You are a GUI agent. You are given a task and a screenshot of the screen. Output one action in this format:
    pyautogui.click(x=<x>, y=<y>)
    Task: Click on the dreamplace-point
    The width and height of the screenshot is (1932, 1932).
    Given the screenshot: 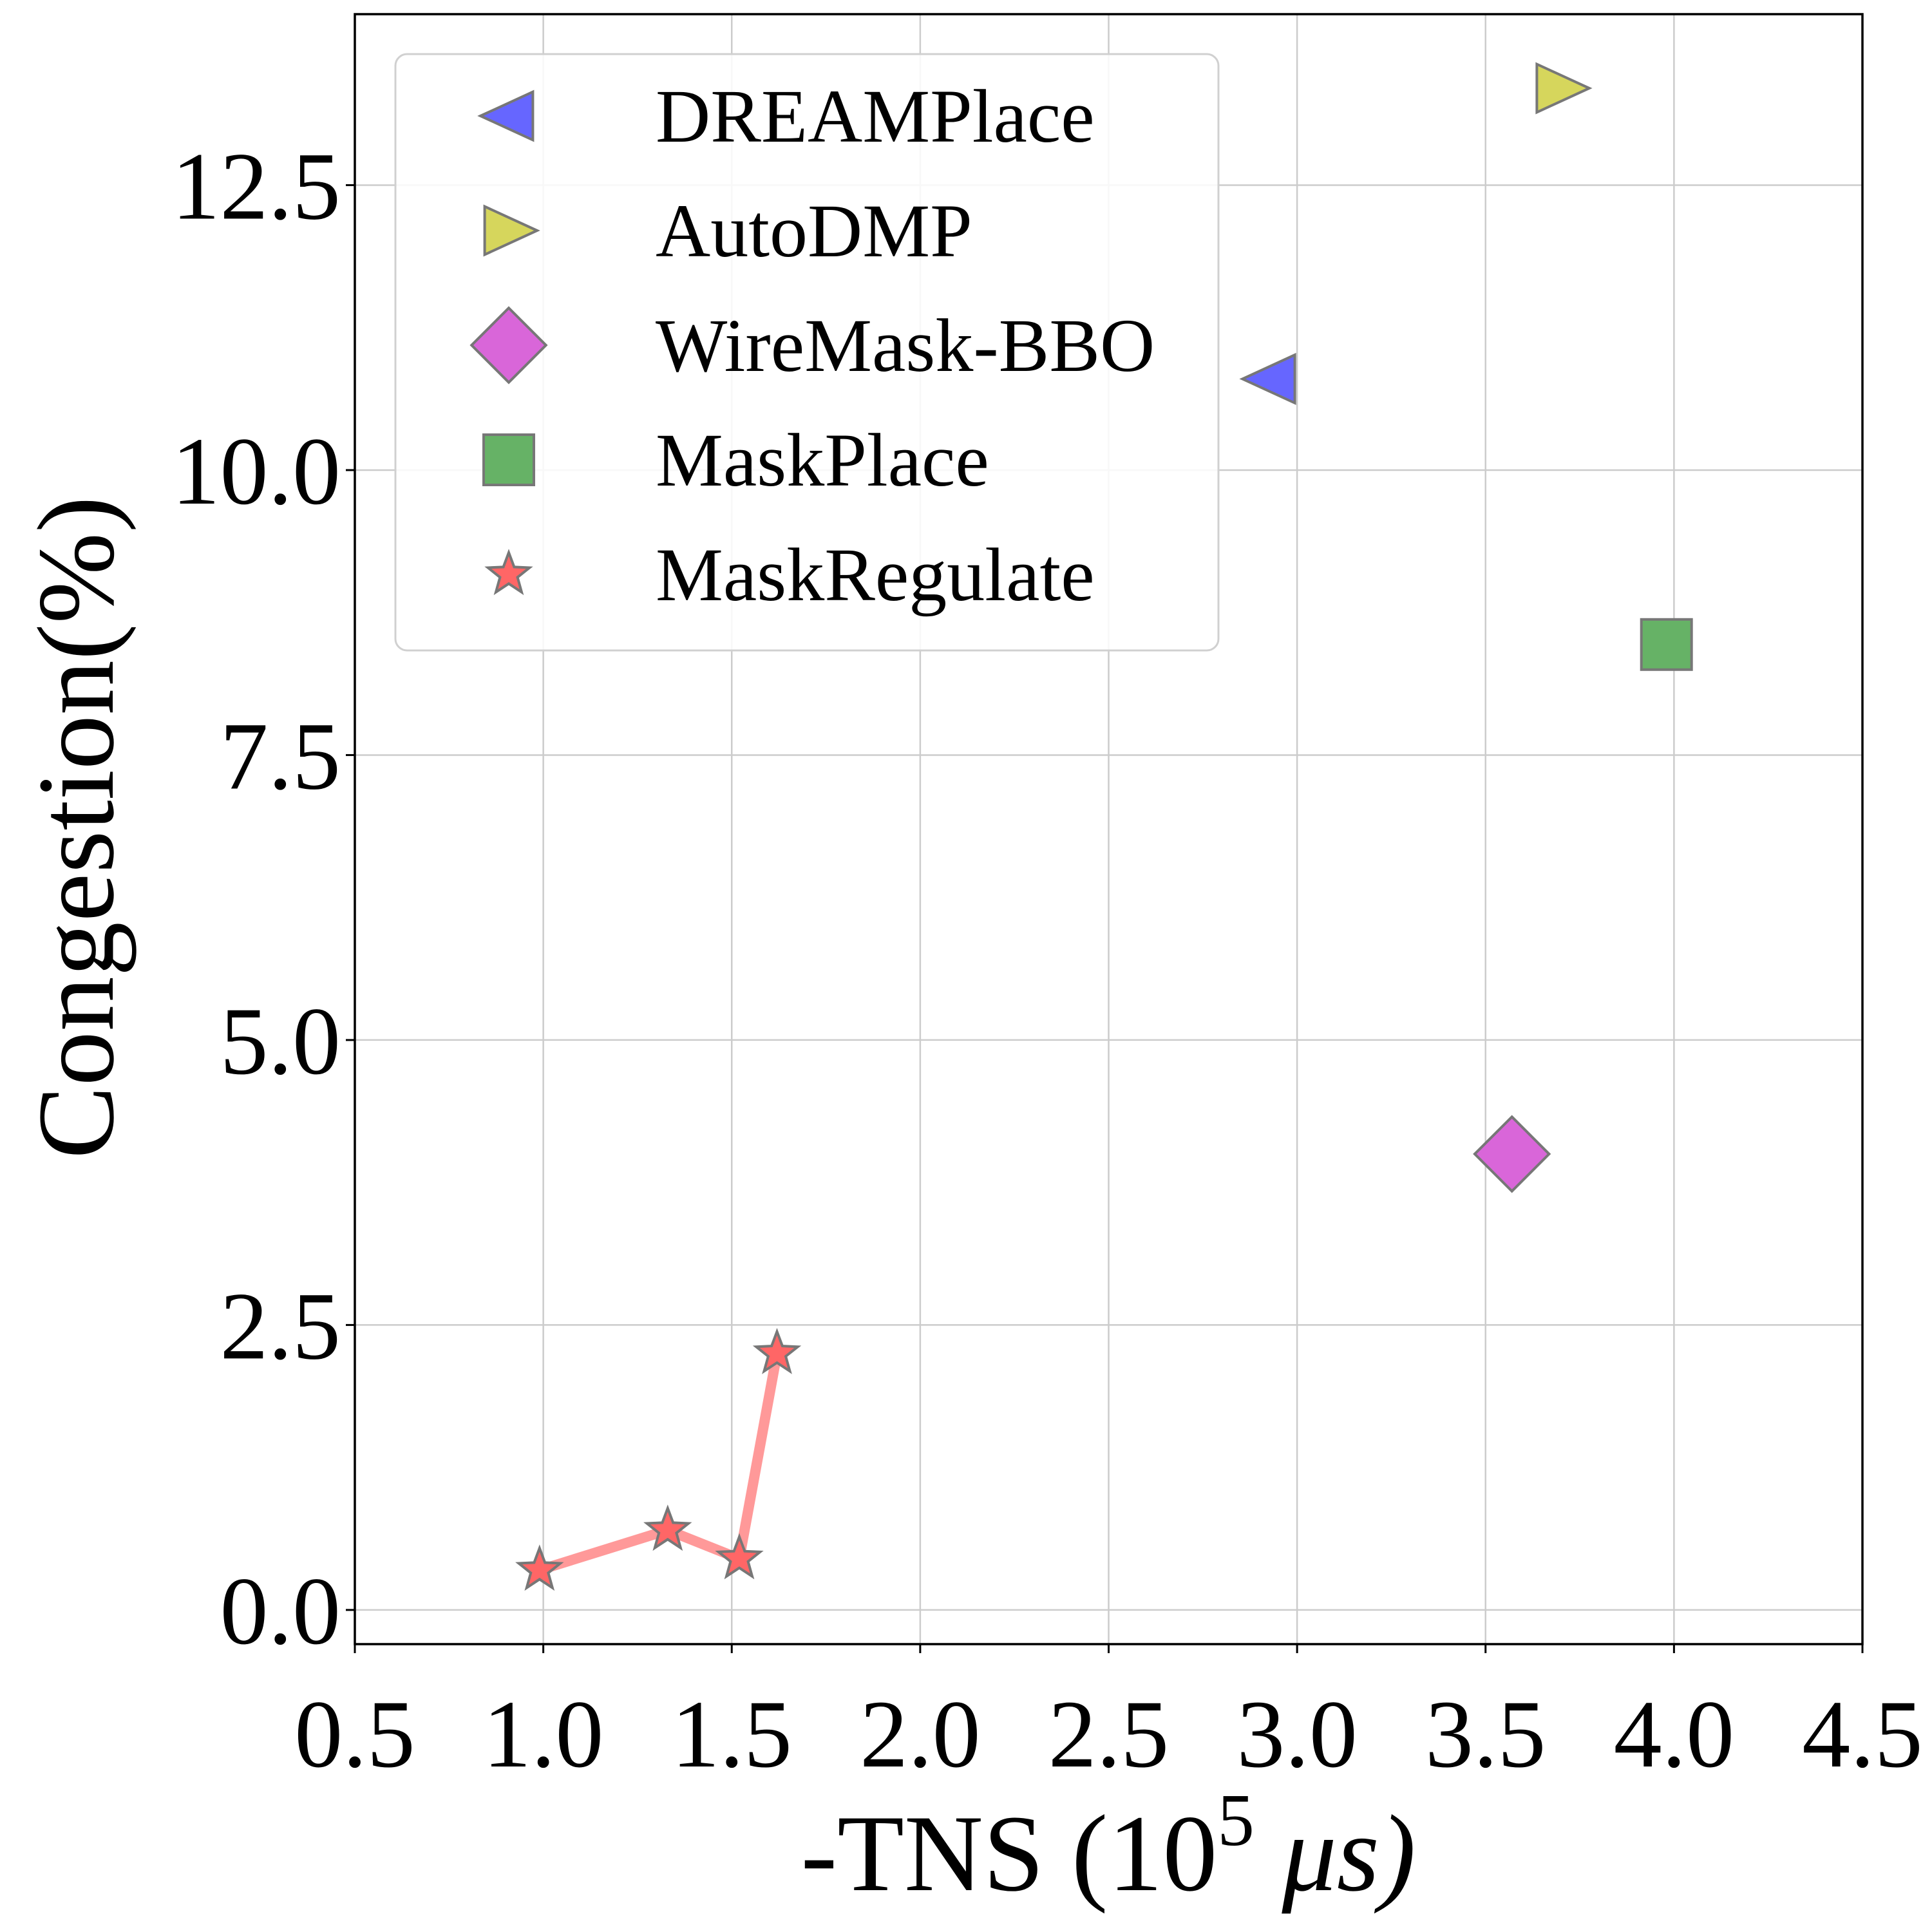 What is the action you would take?
    pyautogui.click(x=1267, y=379)
    